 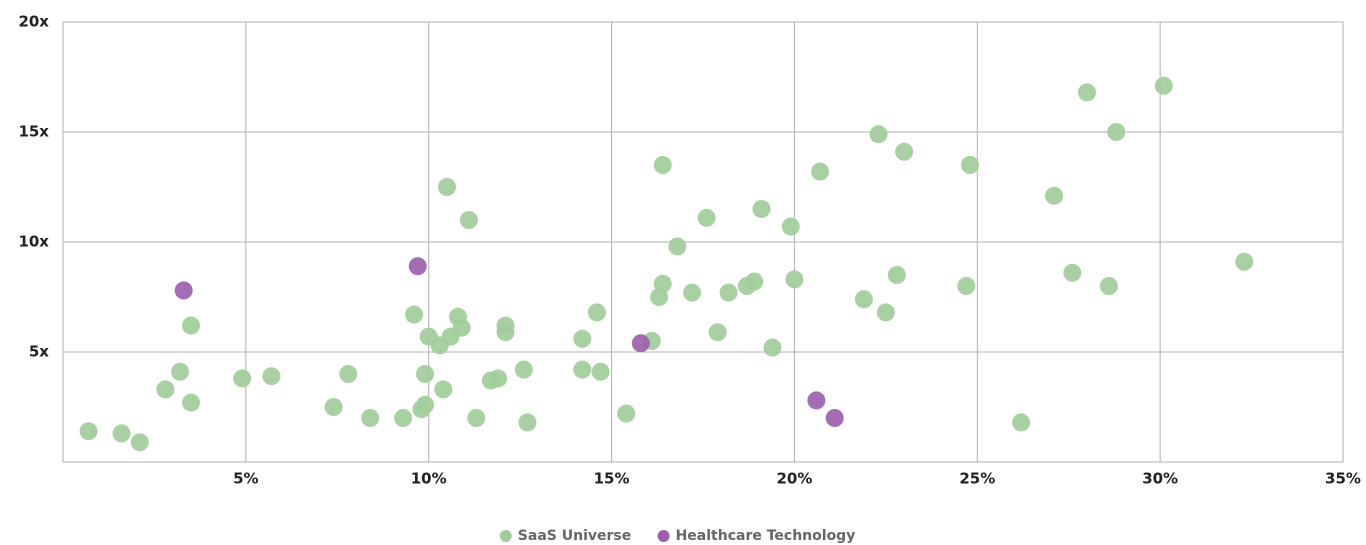 I want to click on y-tick-label: 15x, so click(x=33, y=132).